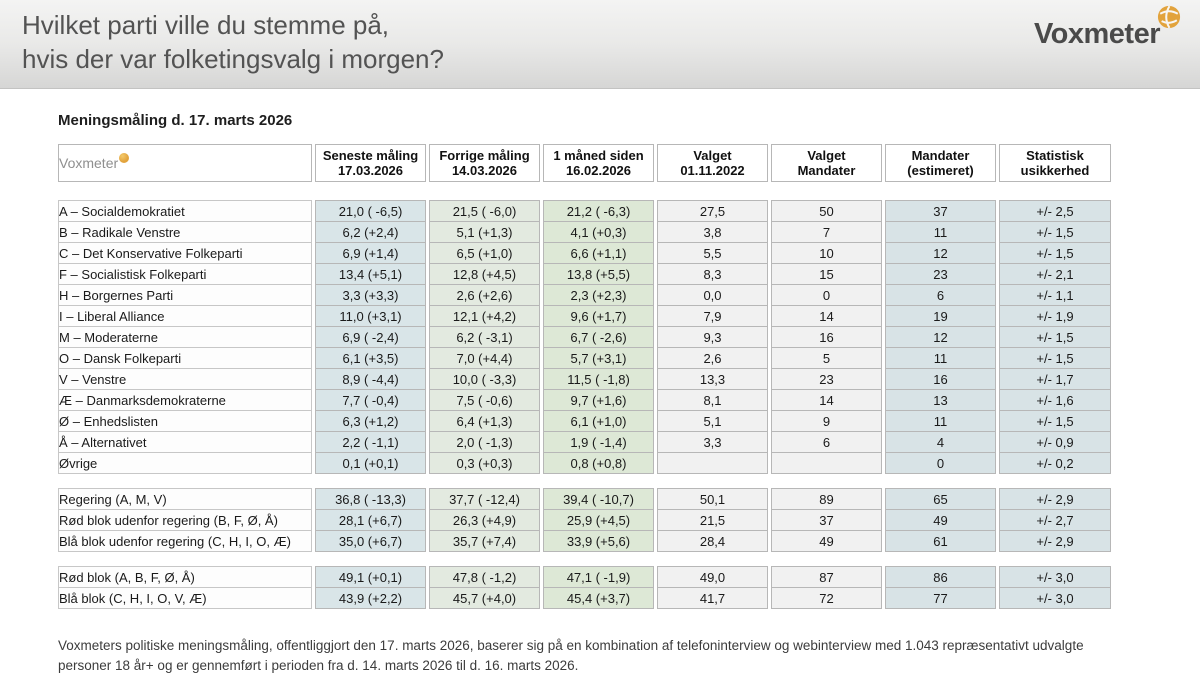 This screenshot has width=1200, height=677. What do you see at coordinates (370, 598) in the screenshot?
I see `cell: 43,9 (+2,2)` at bounding box center [370, 598].